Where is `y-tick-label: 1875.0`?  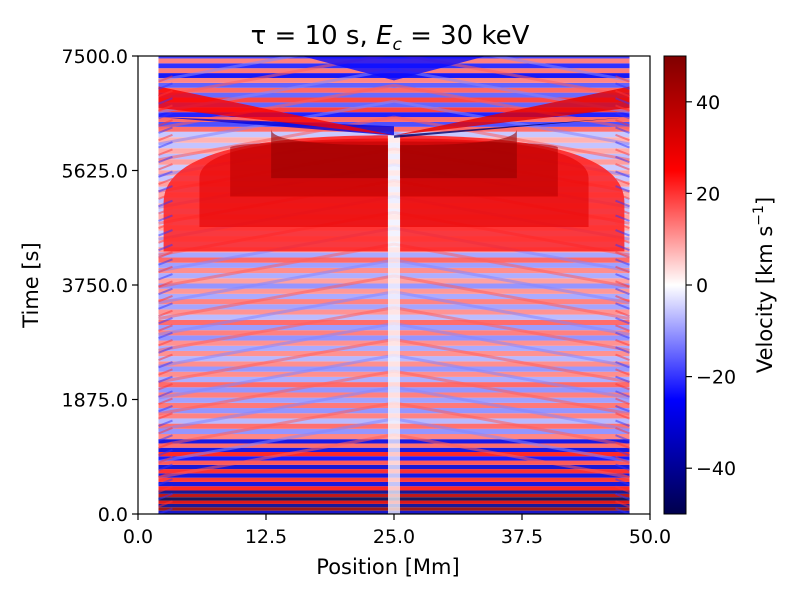
y-tick-label: 1875.0 is located at coordinates (95, 401).